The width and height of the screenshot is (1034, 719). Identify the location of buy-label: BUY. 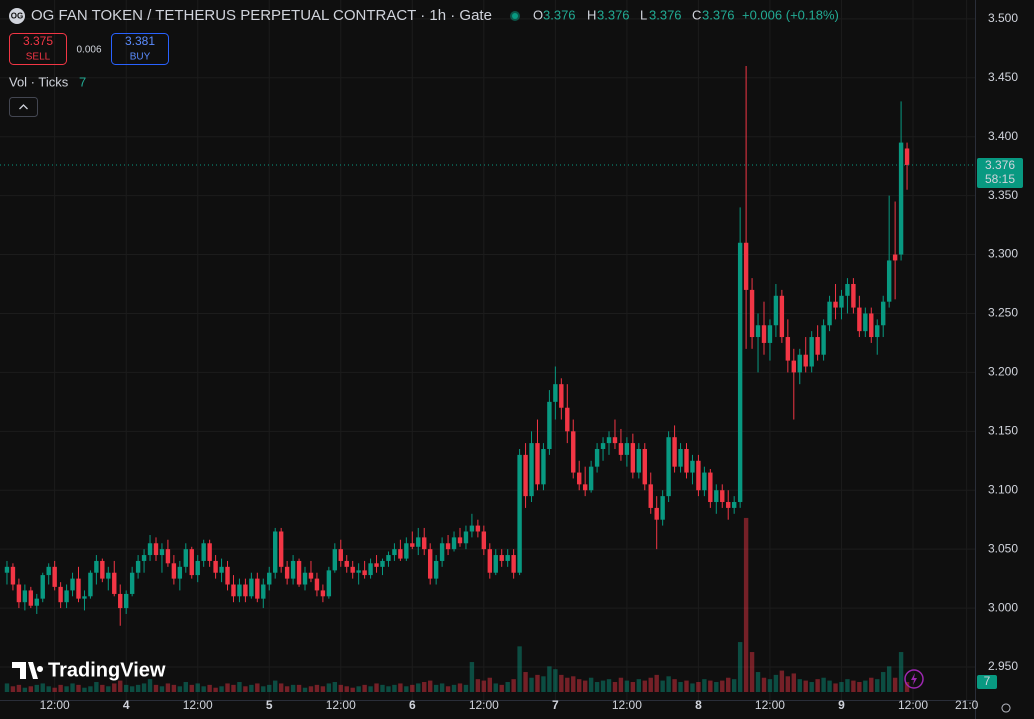
(140, 57).